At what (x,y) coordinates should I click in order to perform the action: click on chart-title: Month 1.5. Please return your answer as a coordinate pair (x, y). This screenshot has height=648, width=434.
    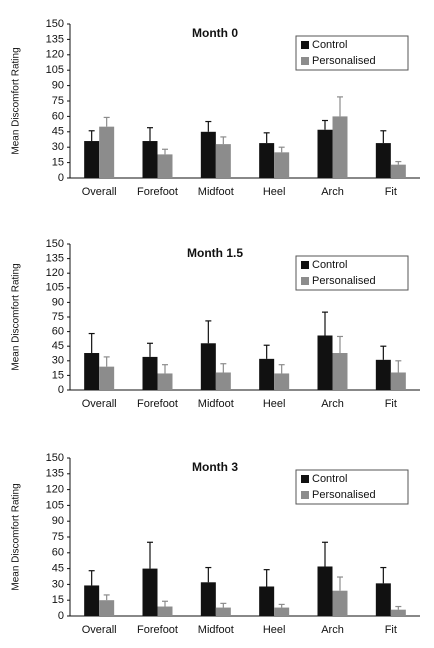
    Looking at the image, I should click on (215, 253).